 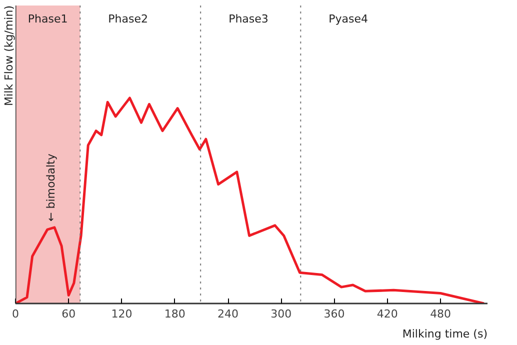 What do you see at coordinates (69, 314) in the screenshot?
I see `x-tick-label: 60` at bounding box center [69, 314].